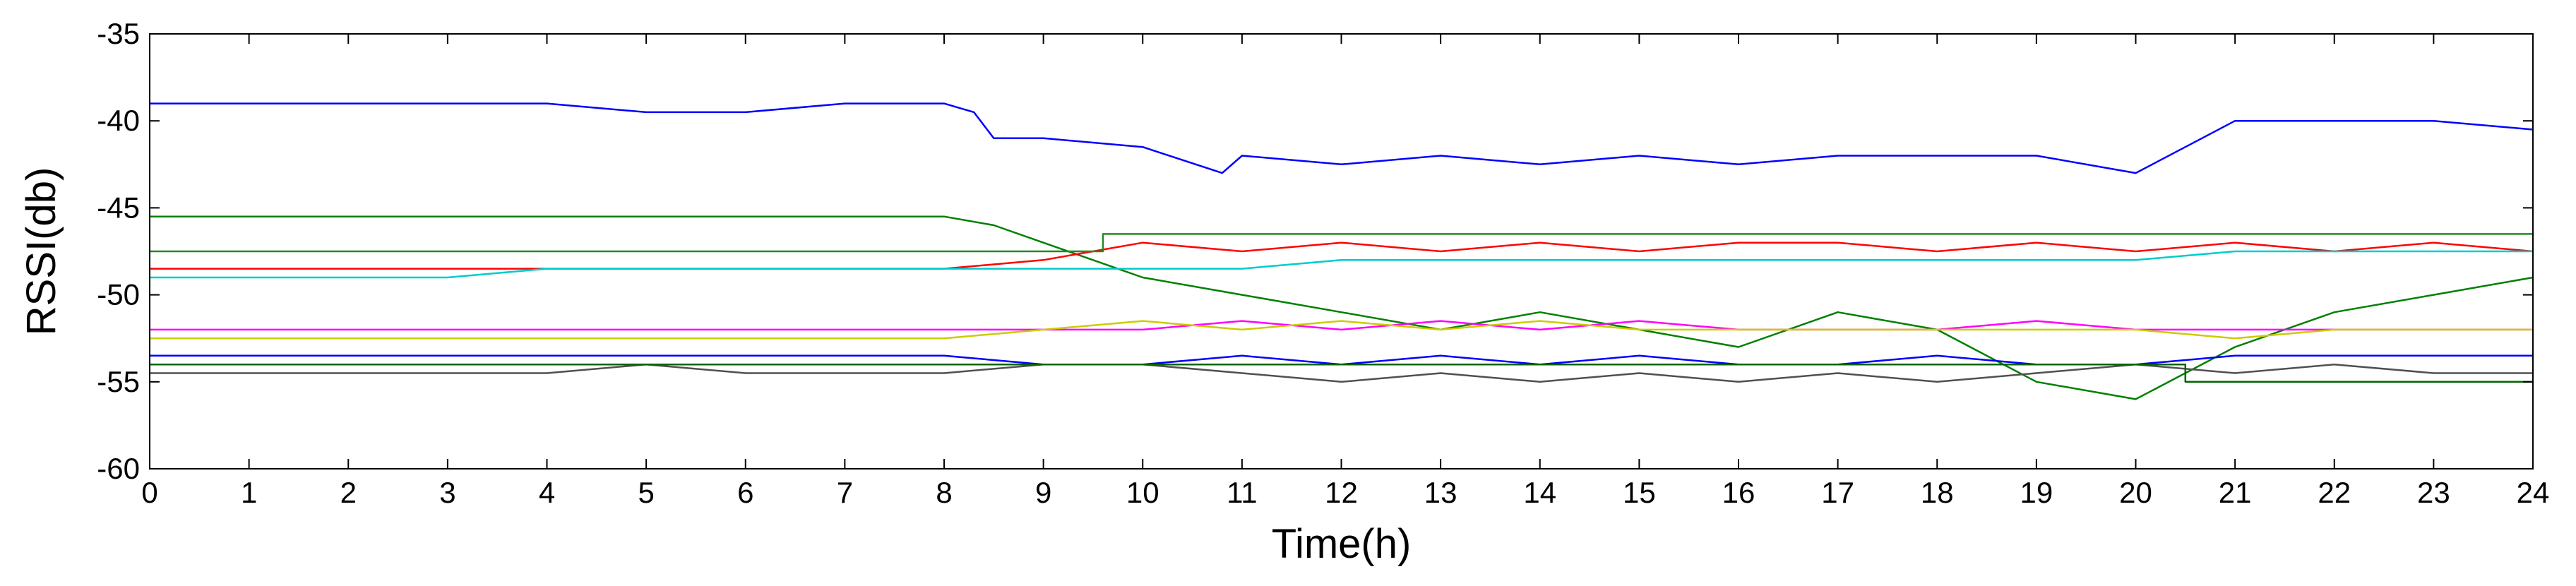 Image resolution: width=2576 pixels, height=586 pixels. What do you see at coordinates (348, 493) in the screenshot?
I see `x-tick-label: 2` at bounding box center [348, 493].